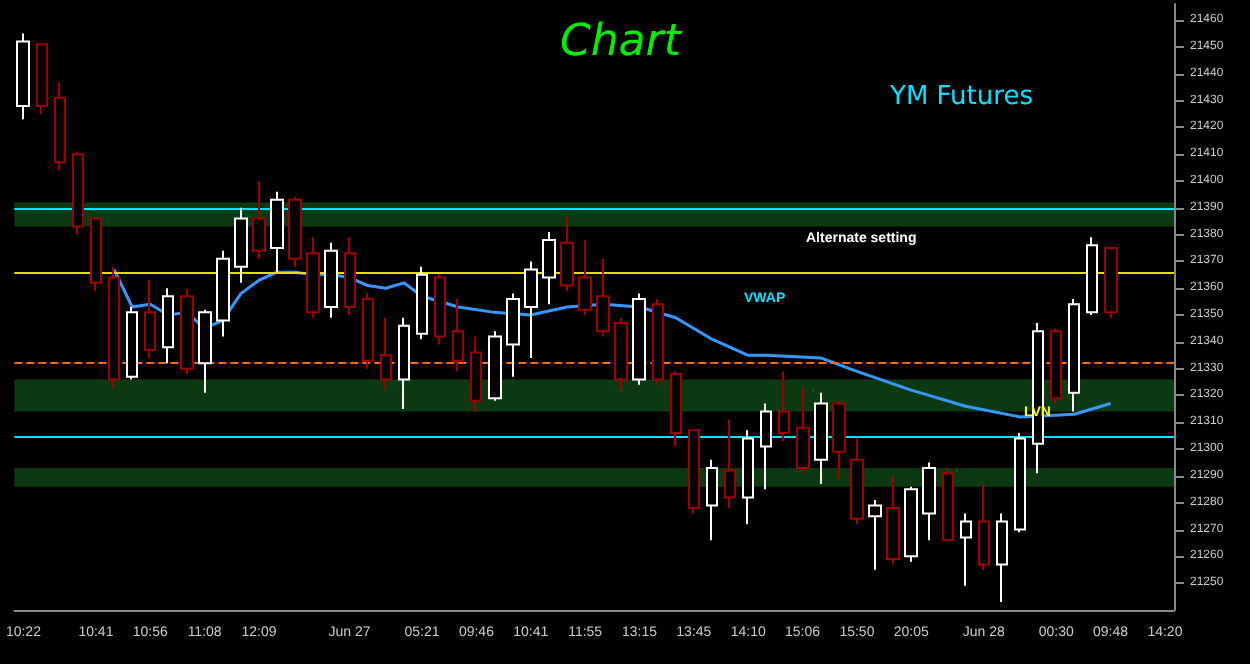  I want to click on text: YM Futures, so click(961, 97).